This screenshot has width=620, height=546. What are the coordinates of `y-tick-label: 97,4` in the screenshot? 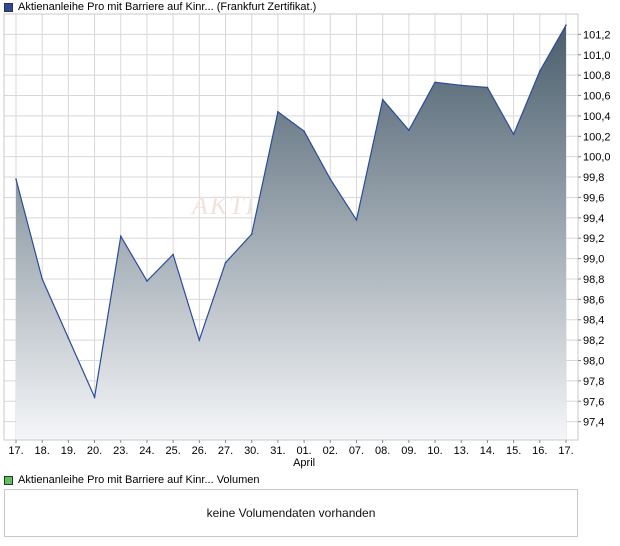 It's located at (593, 423).